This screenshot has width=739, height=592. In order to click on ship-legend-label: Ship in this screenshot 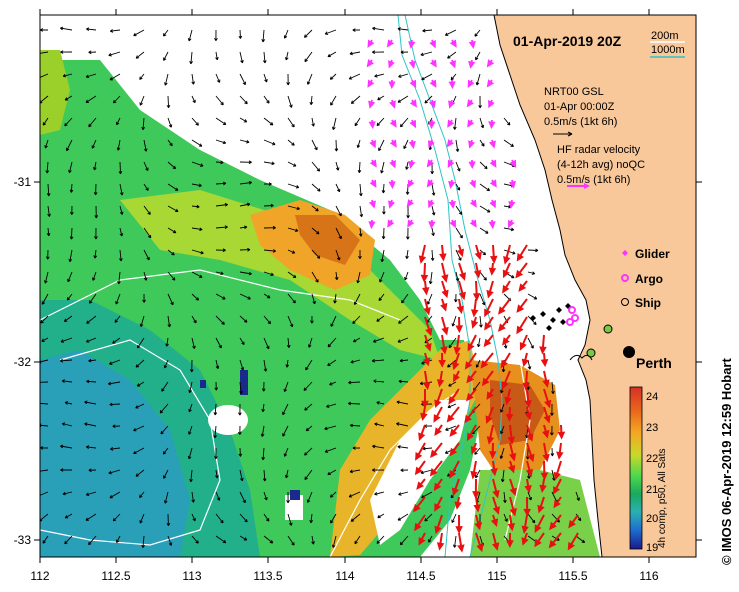, I will do `click(648, 303)`.